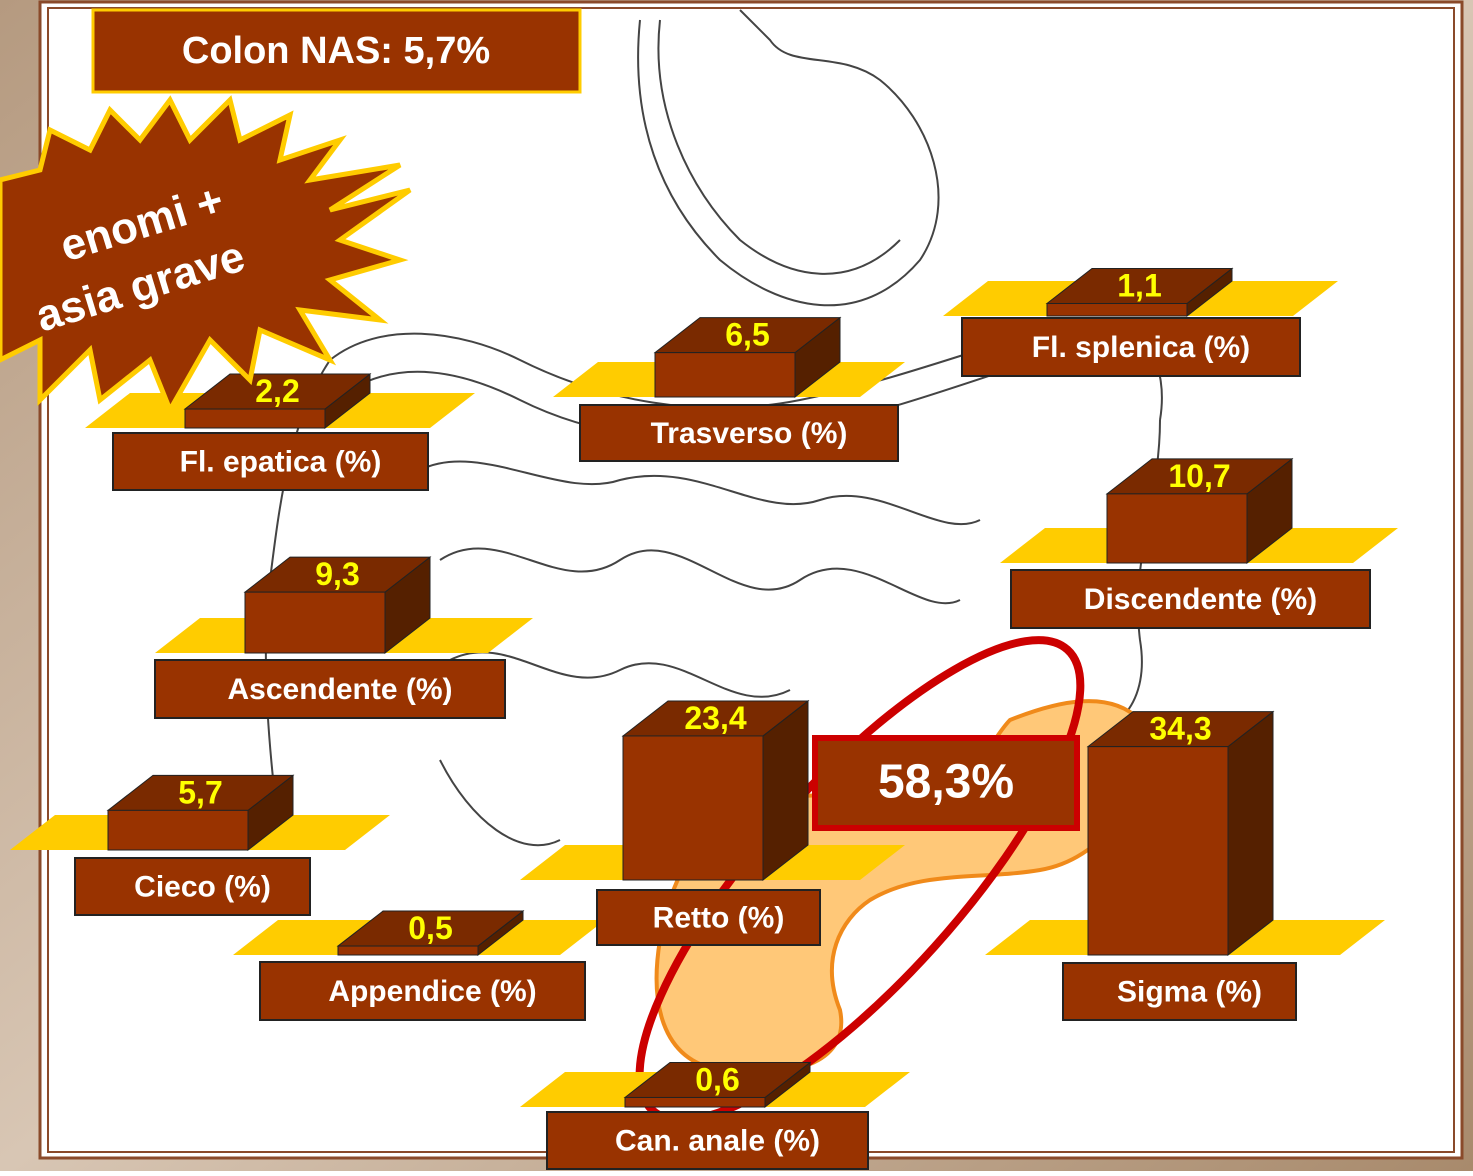 This screenshot has width=1473, height=1176. What do you see at coordinates (1189, 991) in the screenshot?
I see `segment-label: Sigma (%)` at bounding box center [1189, 991].